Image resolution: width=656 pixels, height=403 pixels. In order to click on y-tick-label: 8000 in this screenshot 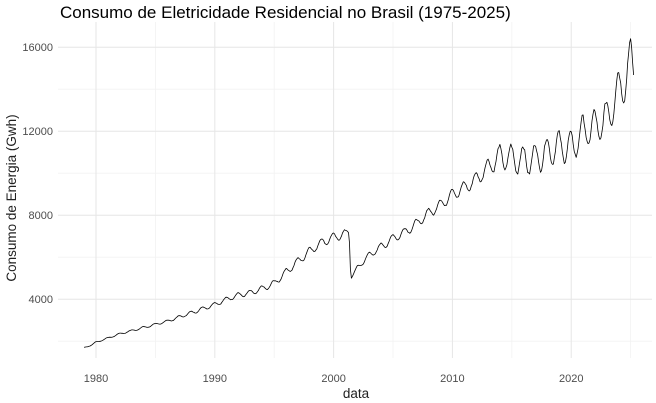, I will do `click(41, 216)`.